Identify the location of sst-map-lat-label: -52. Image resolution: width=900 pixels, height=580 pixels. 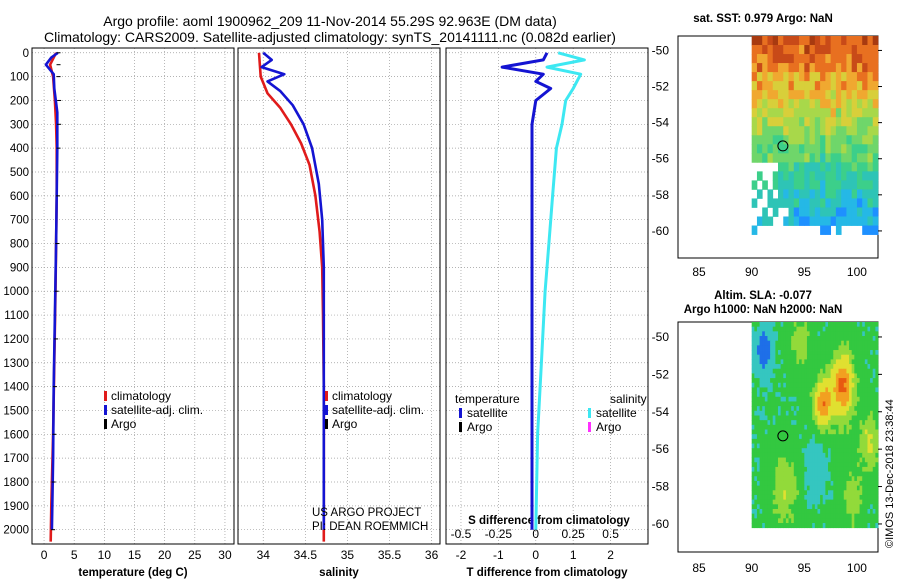
(661, 87).